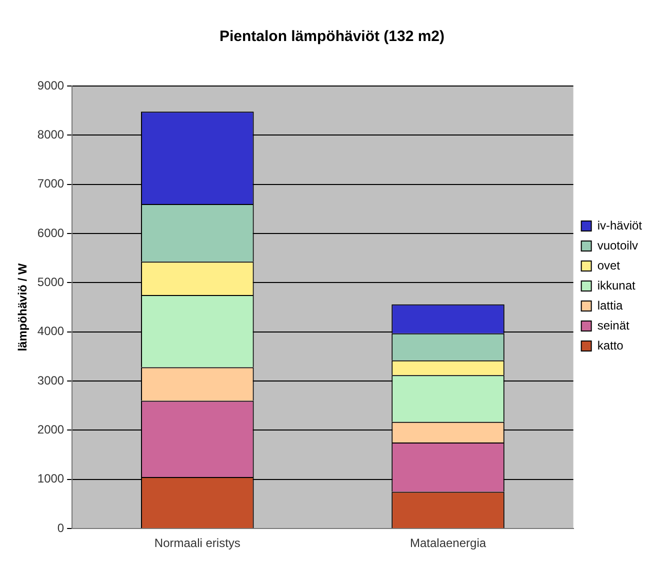 This screenshot has width=664, height=567. What do you see at coordinates (50, 479) in the screenshot?
I see `y-tick-label: 1000` at bounding box center [50, 479].